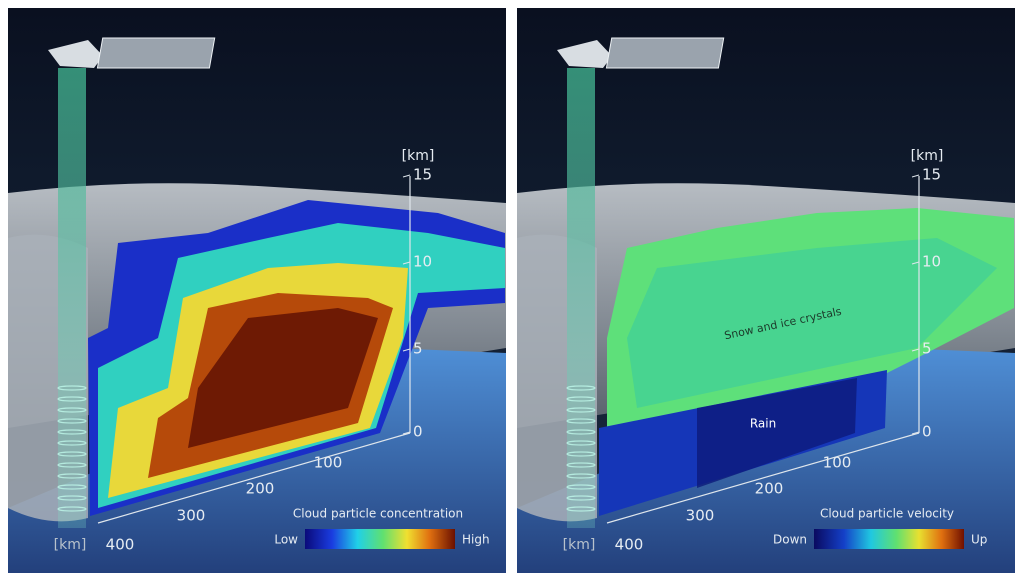  What do you see at coordinates (378, 514) in the screenshot?
I see `colorbar-title: Cloud particle concentration` at bounding box center [378, 514].